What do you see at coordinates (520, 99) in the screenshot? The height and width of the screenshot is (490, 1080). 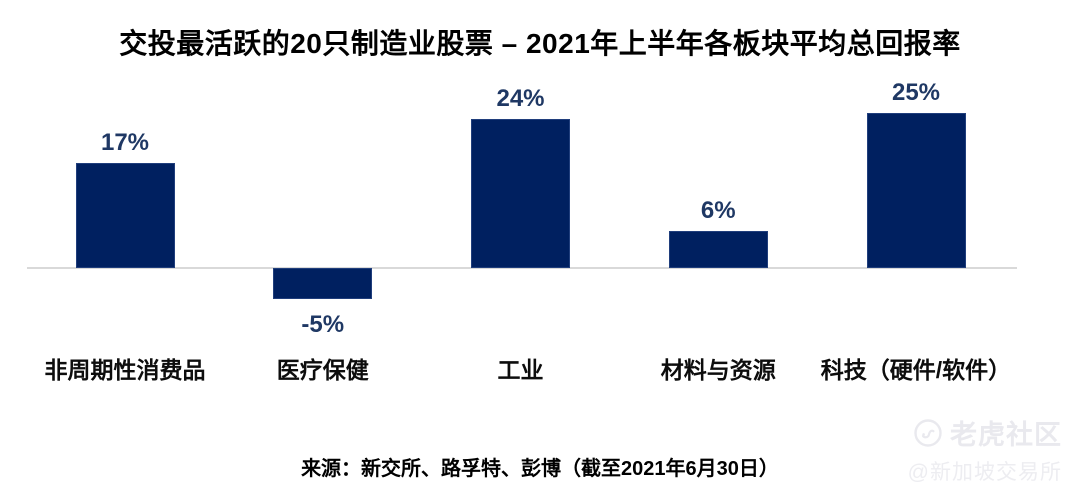 I see `bar-value-label: 24%` at bounding box center [520, 99].